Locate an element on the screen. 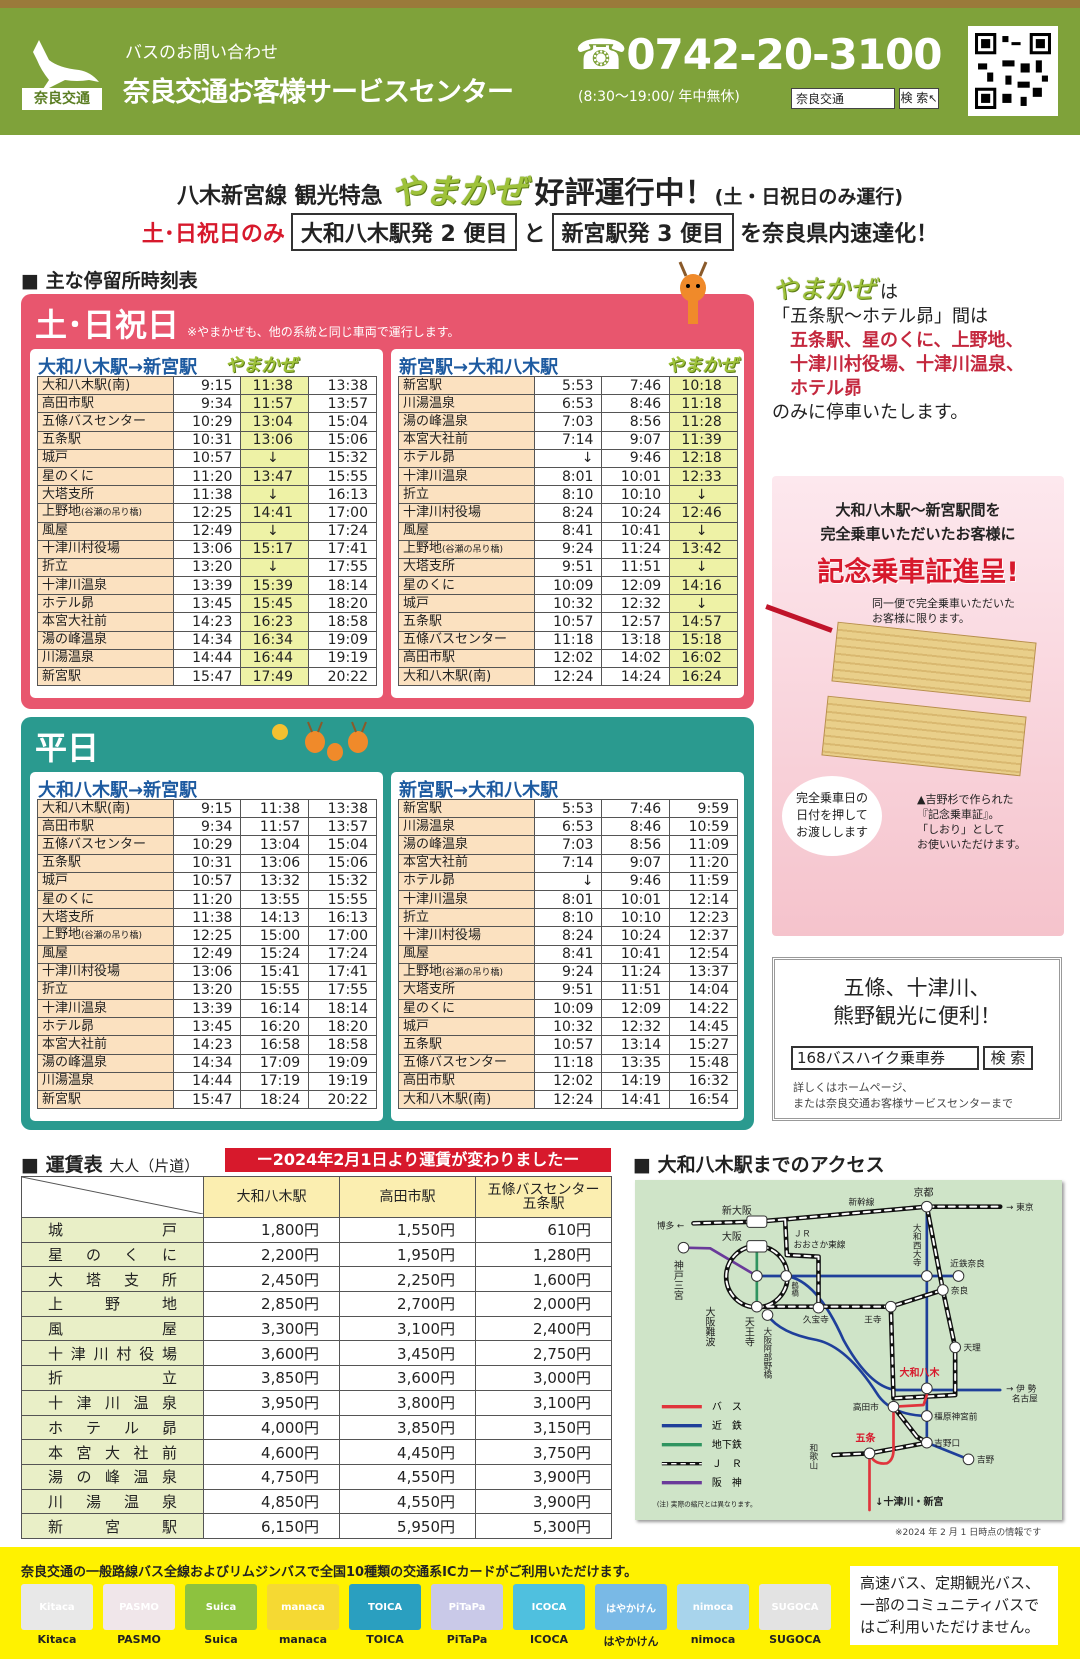  ic-card-nimoca: nimoca is located at coordinates (713, 1607).